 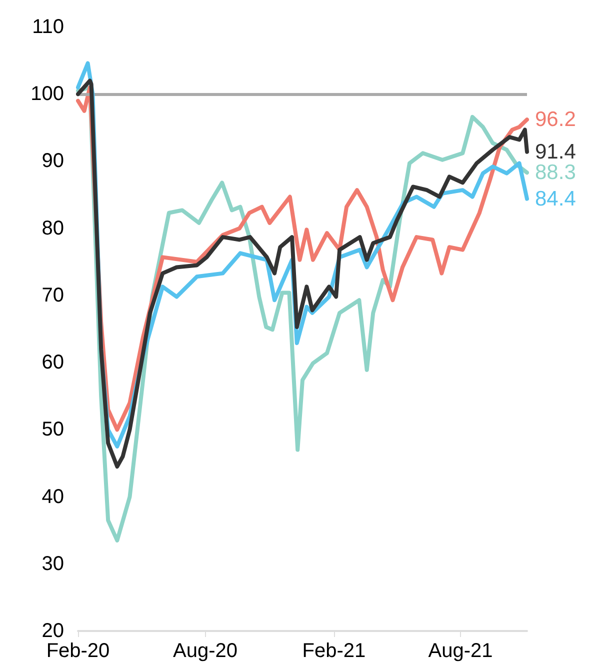 I want to click on y-tick-label: 80, so click(x=53, y=228).